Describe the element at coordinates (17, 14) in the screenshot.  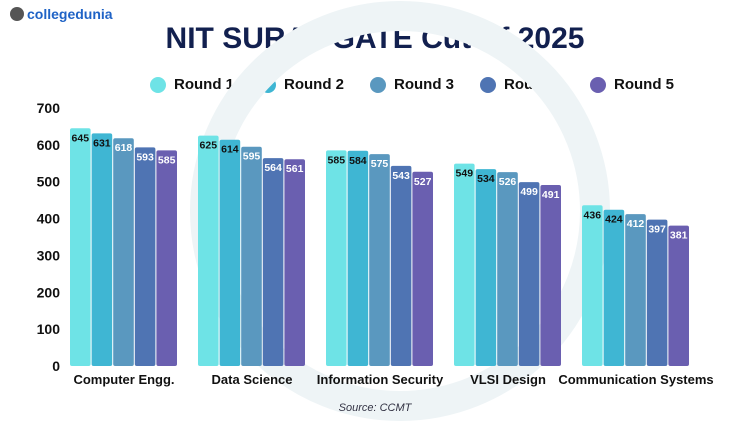
I see `mascot-icon` at that location.